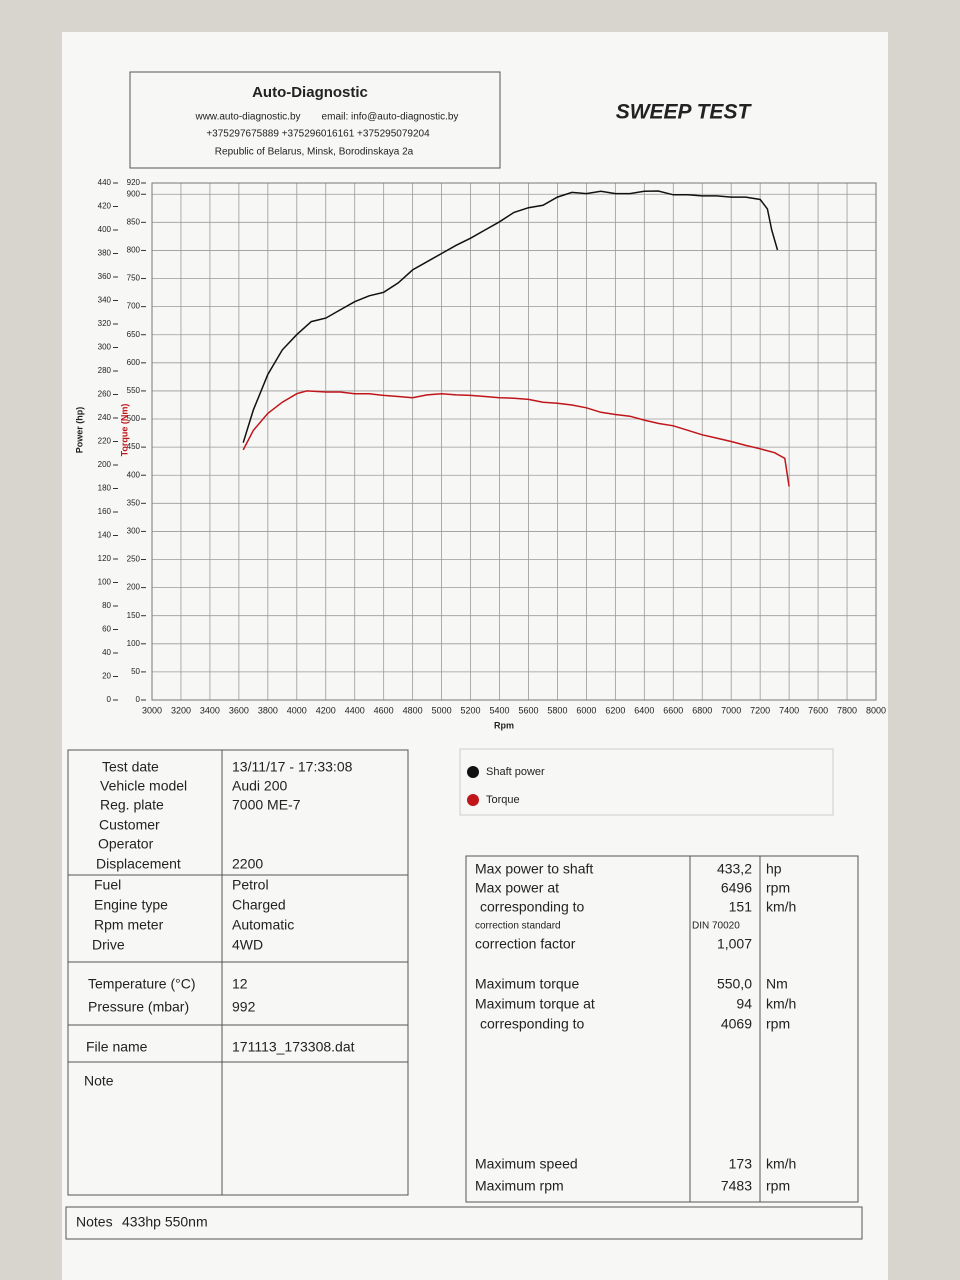 Image resolution: width=960 pixels, height=1280 pixels. Describe the element at coordinates (105, 511) in the screenshot. I see `y-tick-label: 160` at that location.